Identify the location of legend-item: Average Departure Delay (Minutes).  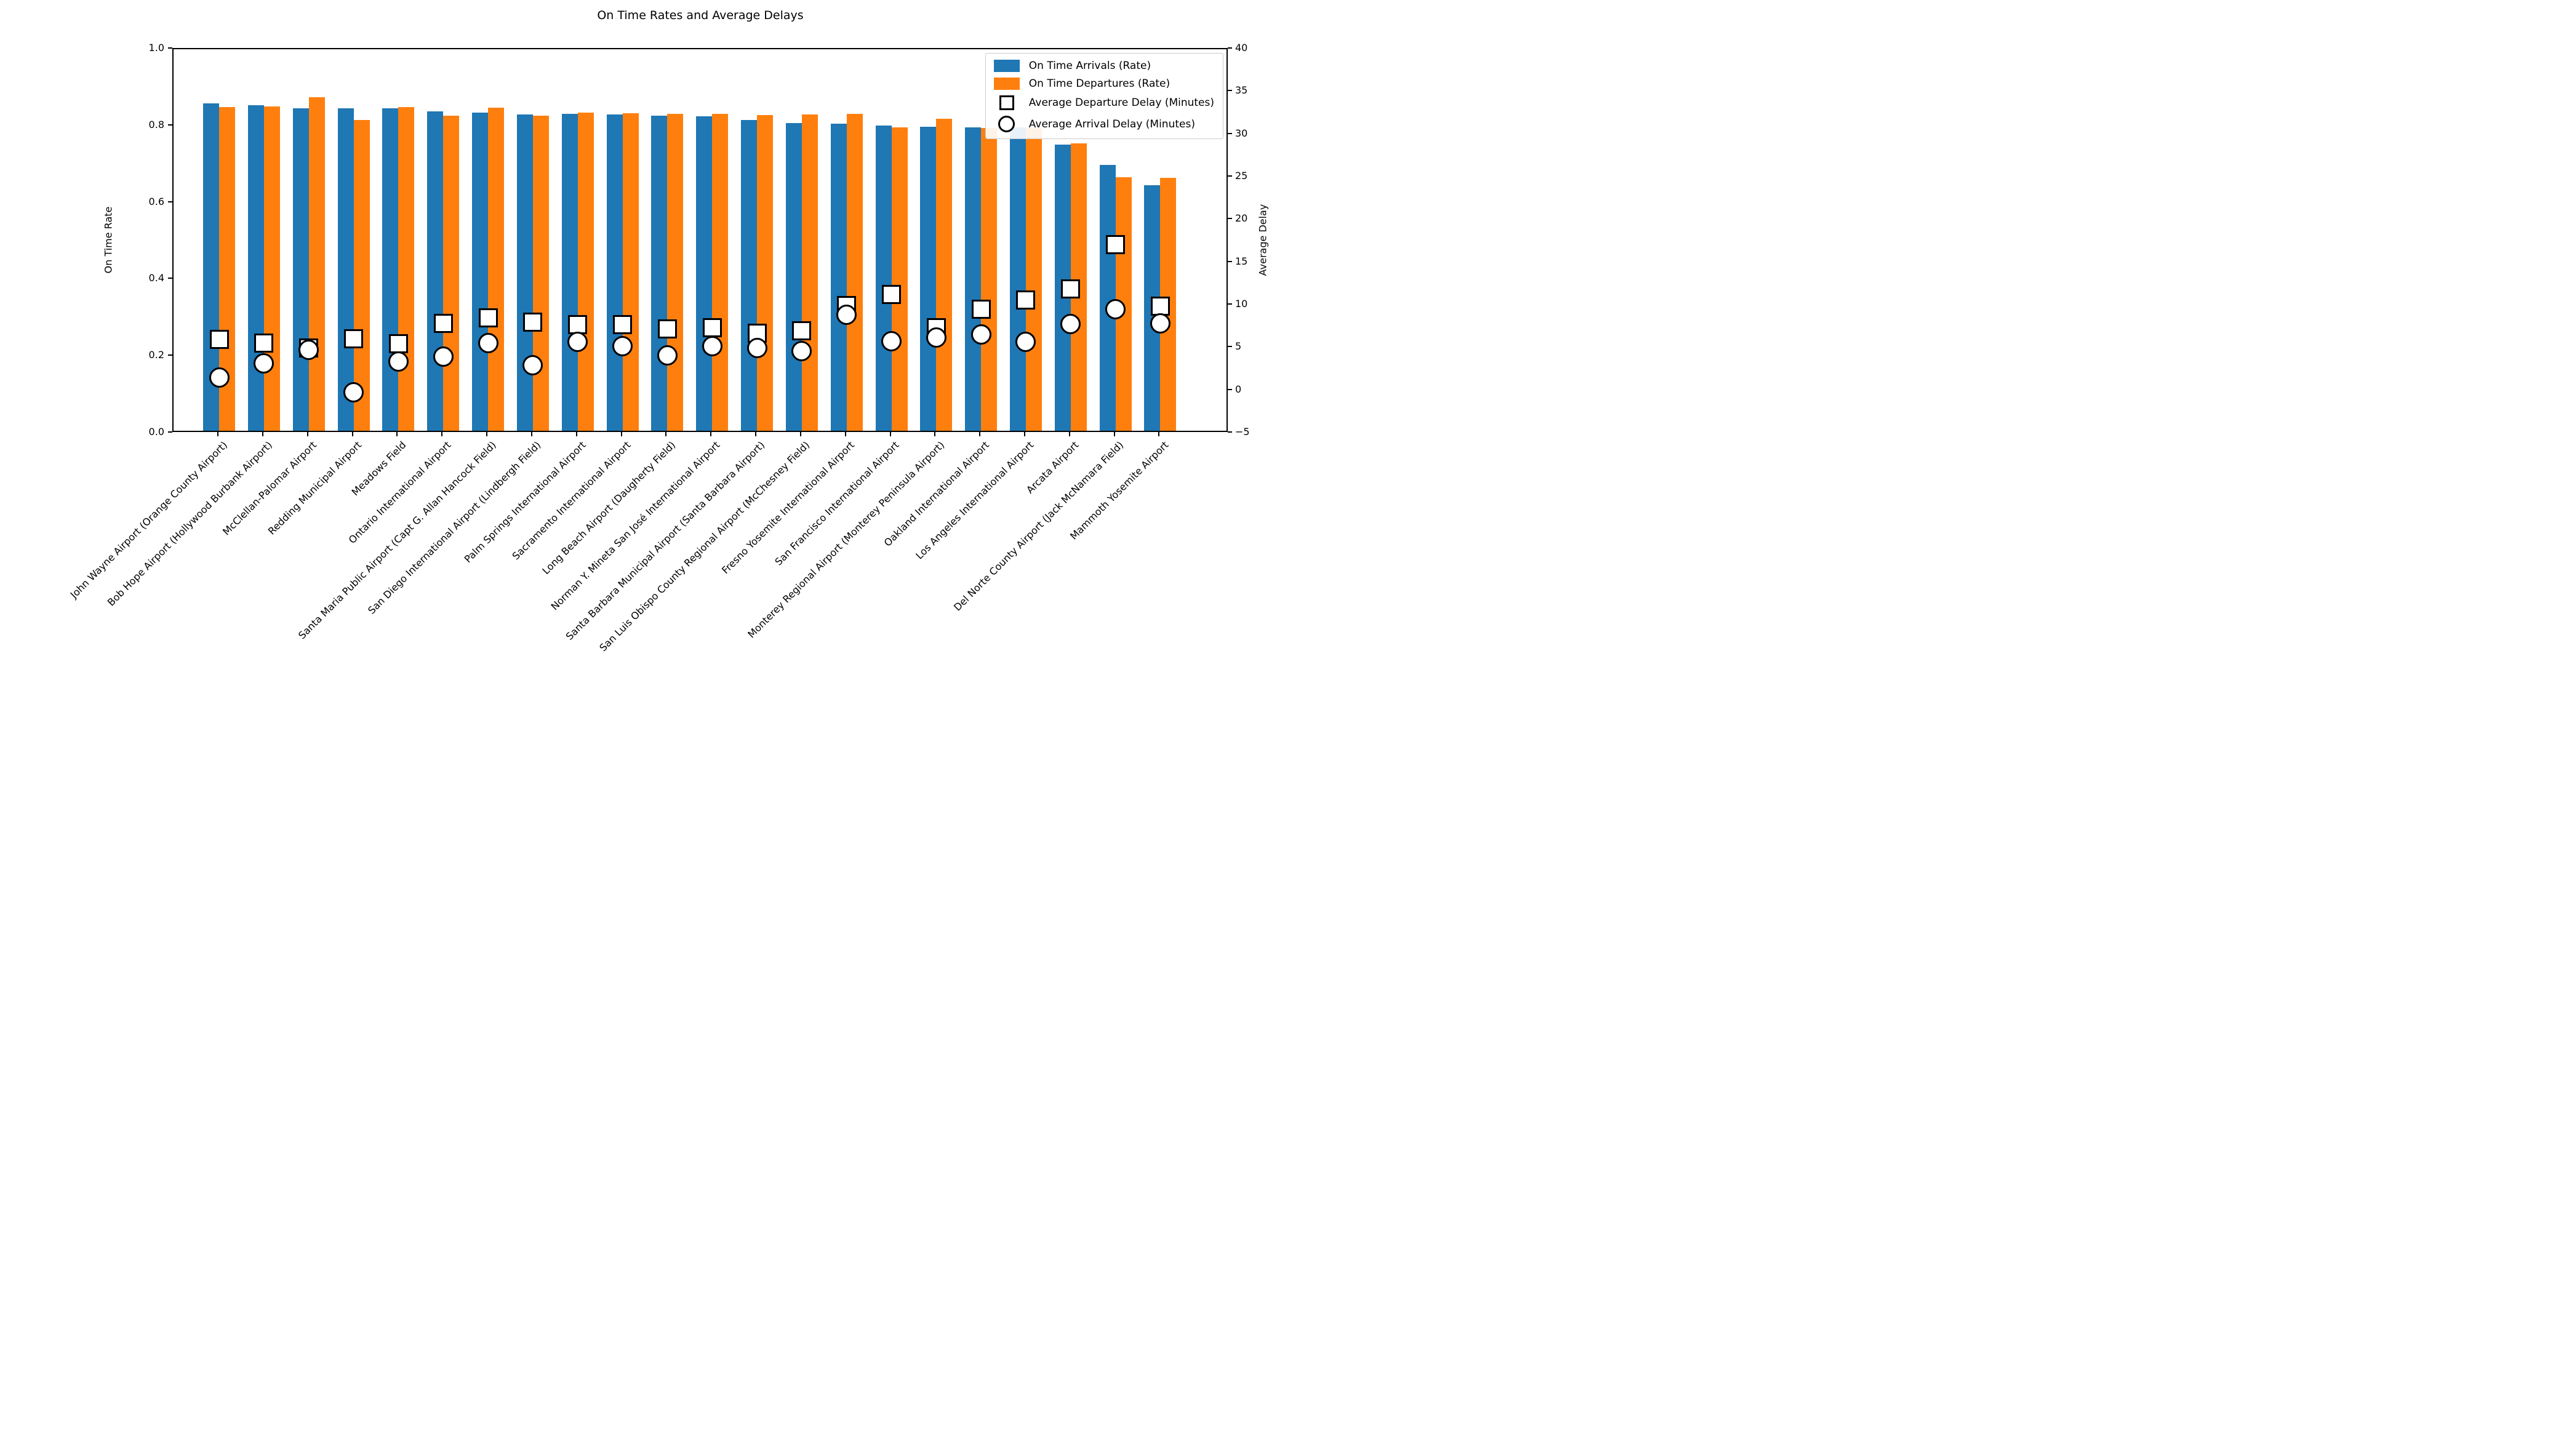
(1103, 102).